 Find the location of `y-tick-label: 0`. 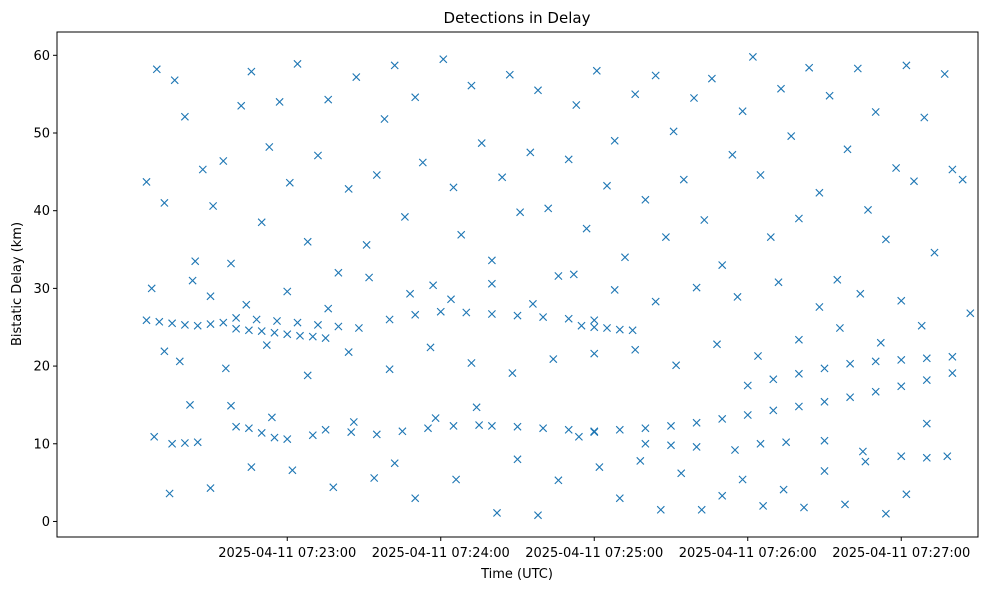

y-tick-label: 0 is located at coordinates (46, 522).